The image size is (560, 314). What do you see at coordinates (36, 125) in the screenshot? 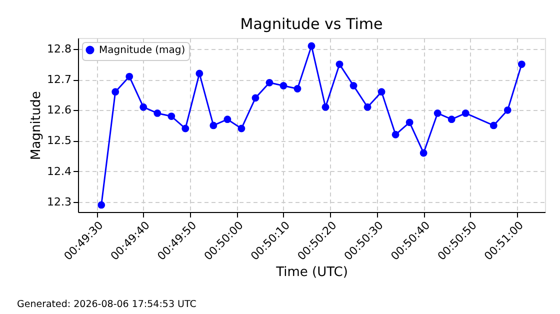
I see `y-axis-title: Magnitude` at bounding box center [36, 125].